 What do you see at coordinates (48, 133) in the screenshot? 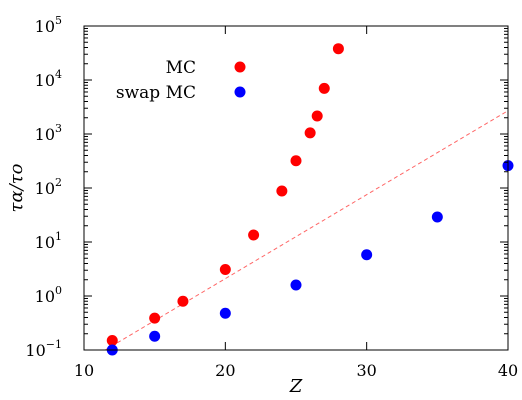
I see `y-tick-label: 10³` at bounding box center [48, 133].